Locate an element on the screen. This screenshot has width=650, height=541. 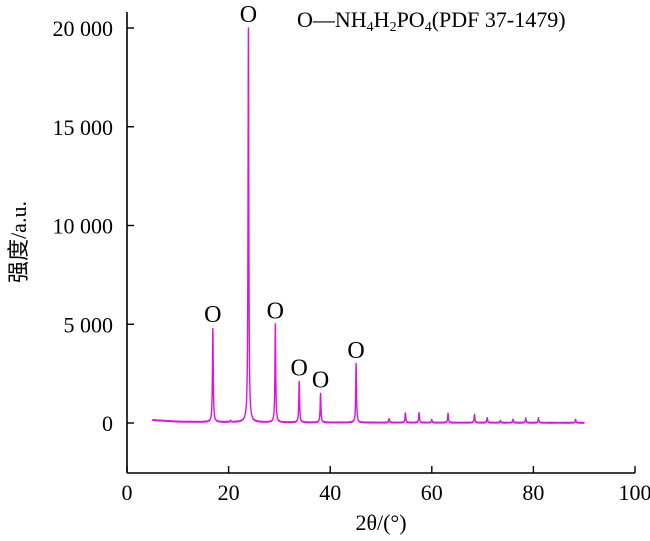
y-tick-label: 10 000 is located at coordinates (83, 226).